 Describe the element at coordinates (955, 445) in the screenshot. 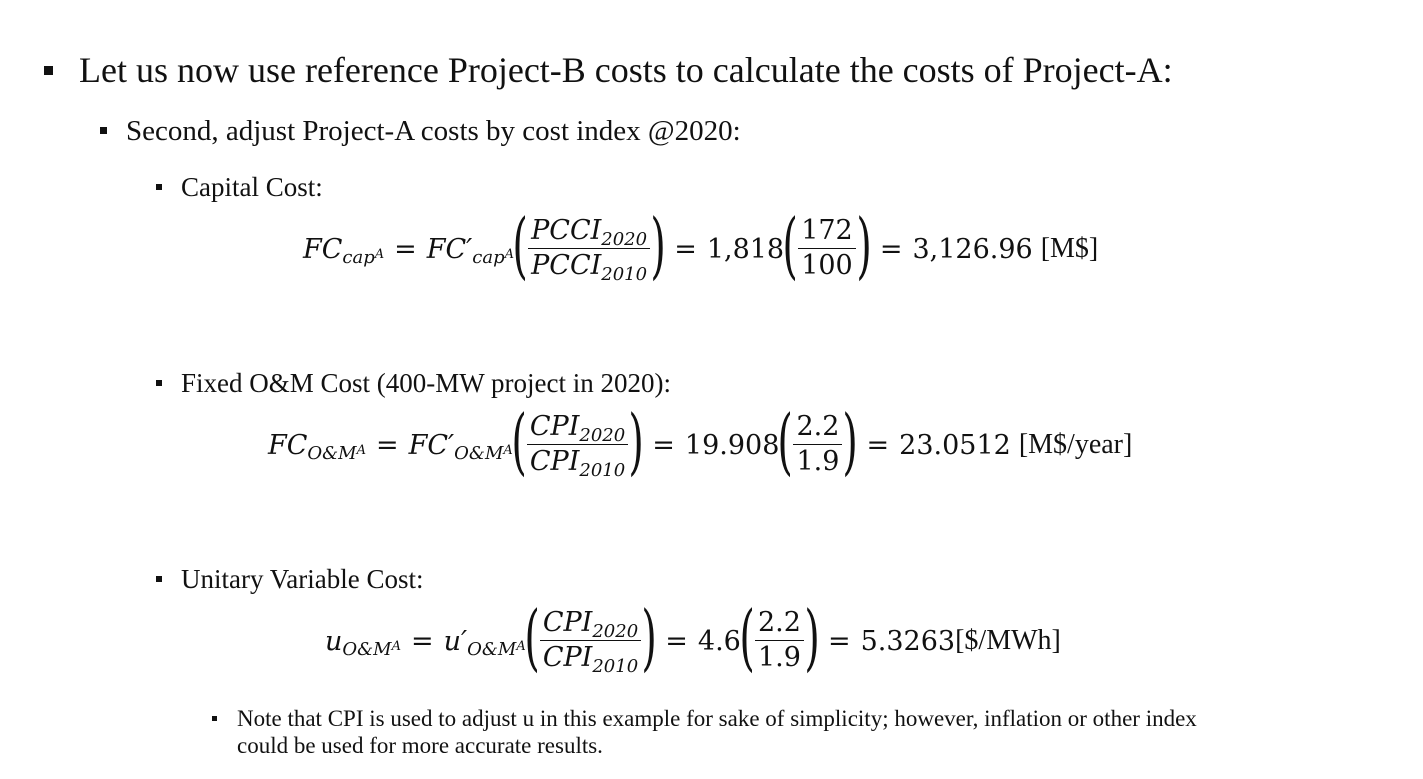

I see `result-value: 23.0512` at that location.